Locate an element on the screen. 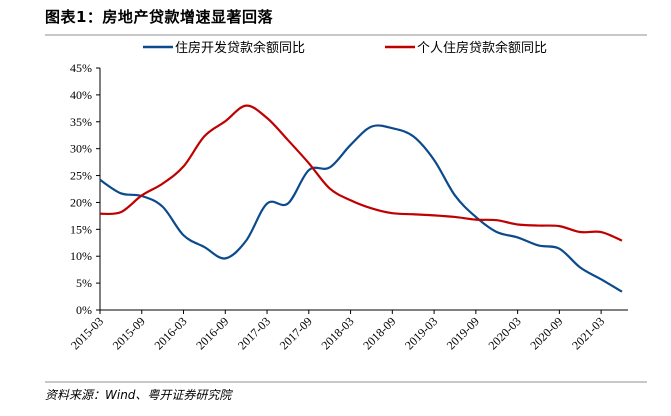 The width and height of the screenshot is (671, 416). y-tick-label: 35% is located at coordinates (81, 122).